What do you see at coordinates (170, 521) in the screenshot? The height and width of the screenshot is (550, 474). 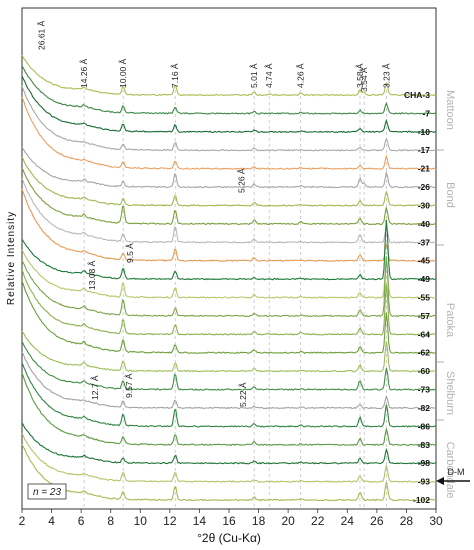 I see `x-tick-label: 12` at bounding box center [170, 521].